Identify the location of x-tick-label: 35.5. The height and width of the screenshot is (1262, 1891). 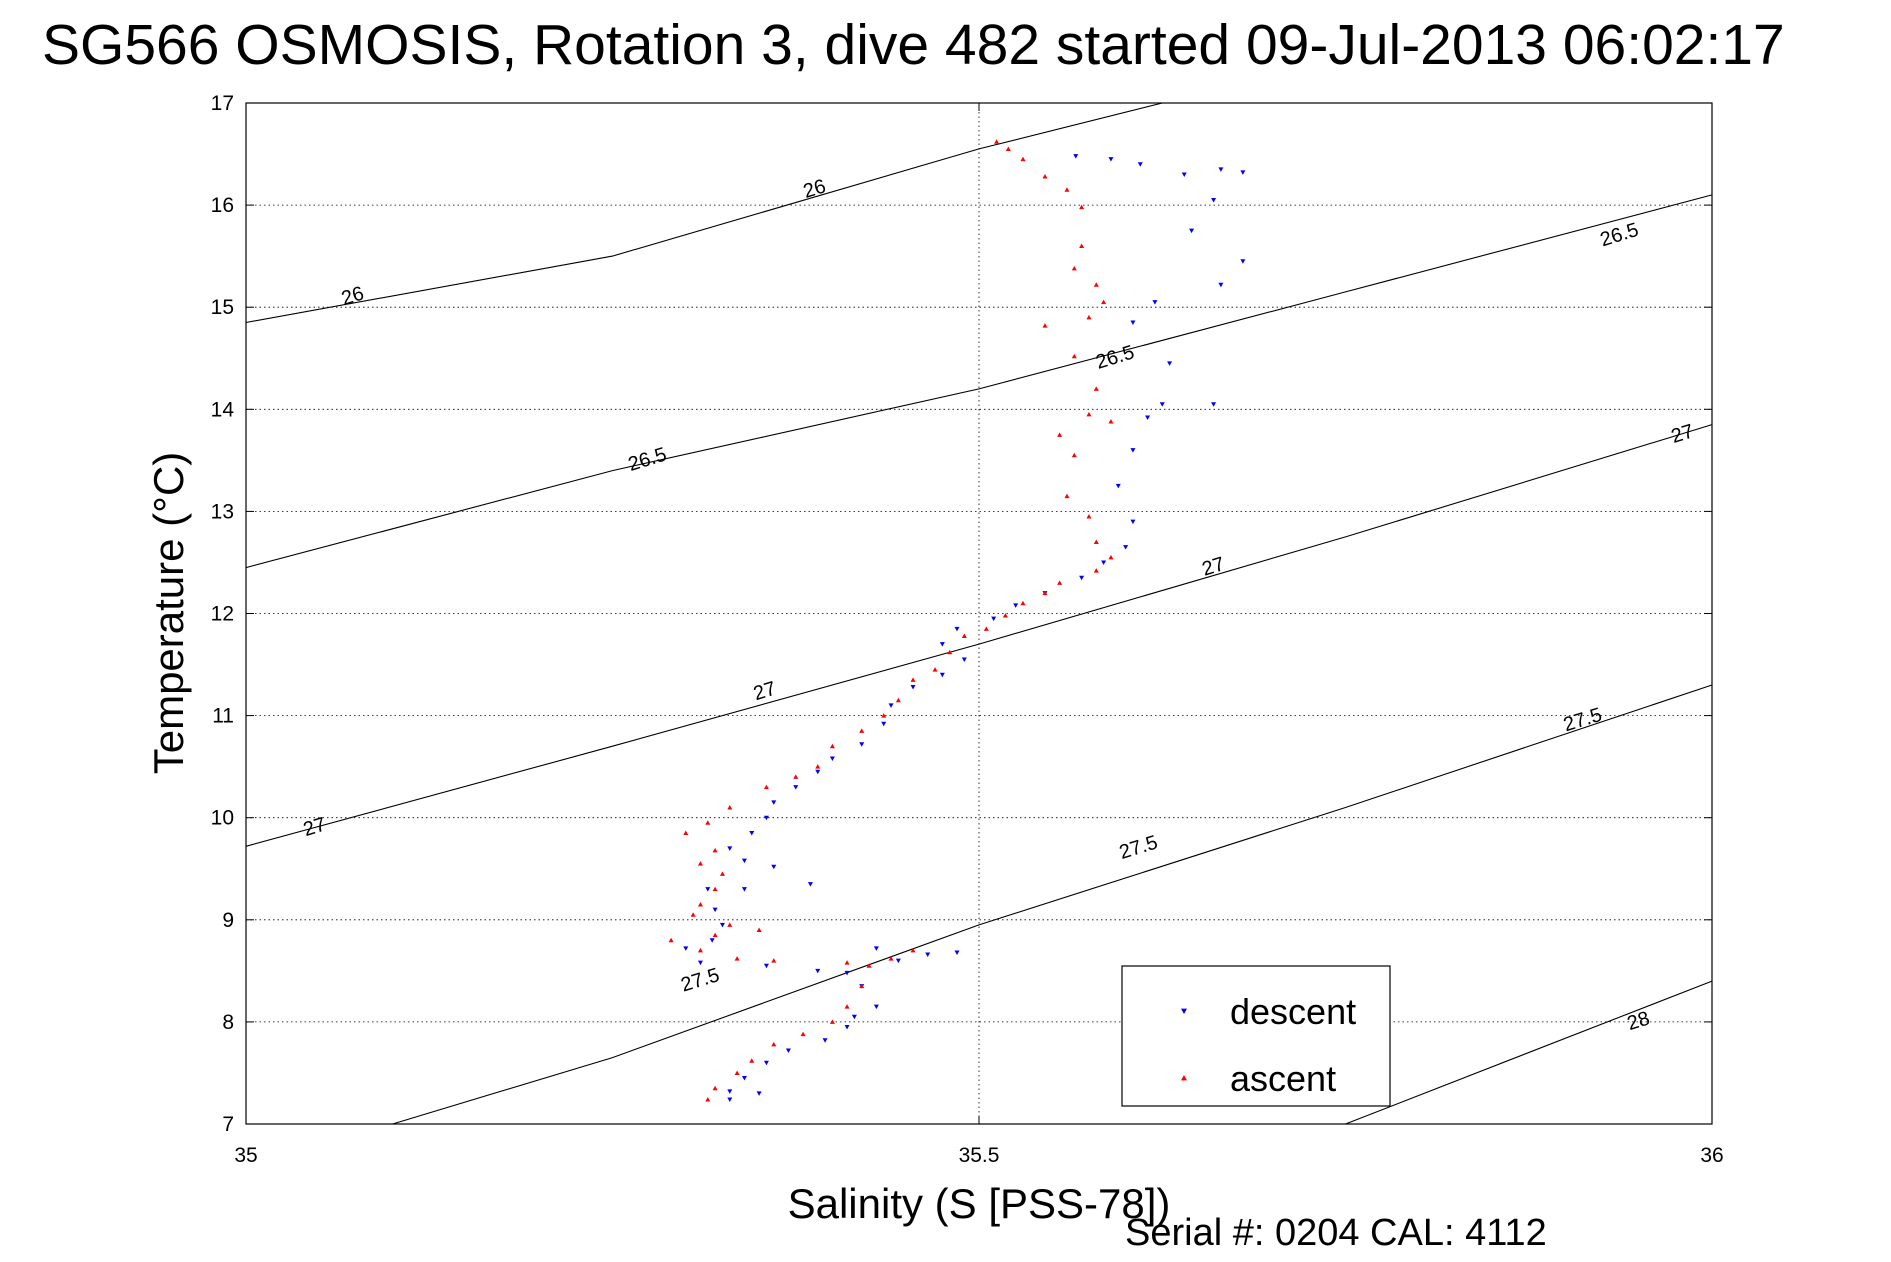
(979, 1155).